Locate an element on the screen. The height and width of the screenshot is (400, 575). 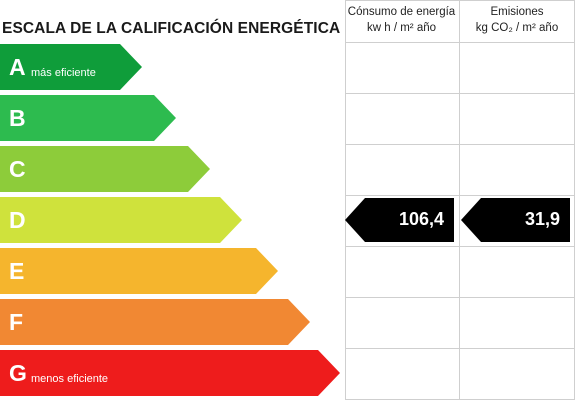
band-a: A más eficiente is located at coordinates (172, 67).